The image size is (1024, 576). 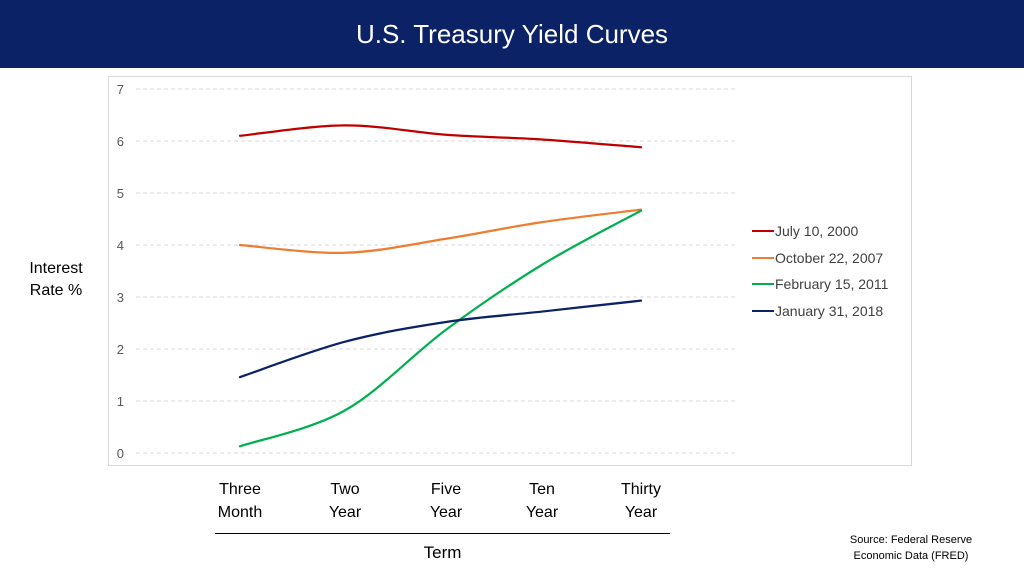 I want to click on legend-item: October 22, 2007, so click(x=820, y=258).